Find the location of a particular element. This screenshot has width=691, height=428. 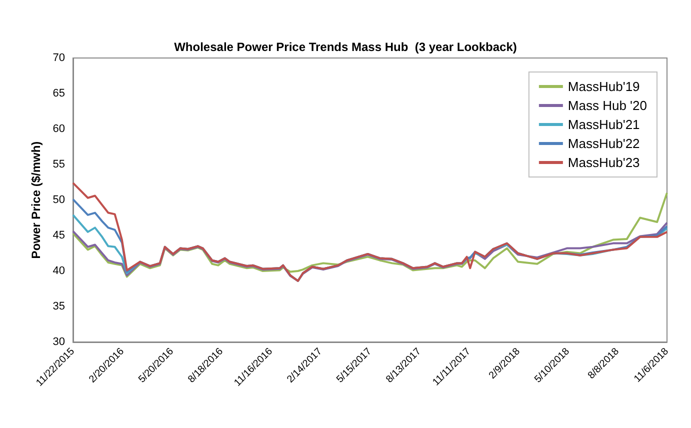

y-tick-label: 40 is located at coordinates (58, 271).